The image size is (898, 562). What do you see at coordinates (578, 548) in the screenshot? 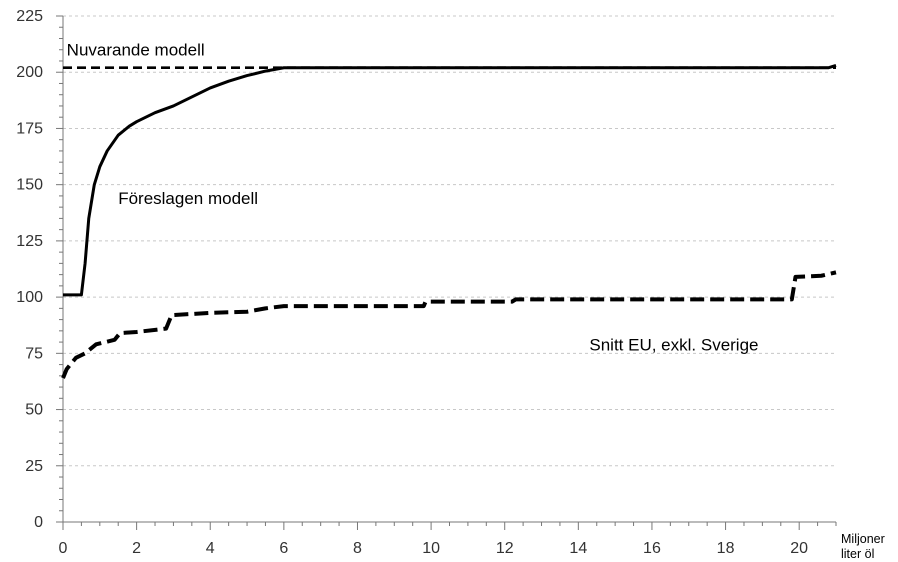
I see `x-tick-label-14: 14` at bounding box center [578, 548].